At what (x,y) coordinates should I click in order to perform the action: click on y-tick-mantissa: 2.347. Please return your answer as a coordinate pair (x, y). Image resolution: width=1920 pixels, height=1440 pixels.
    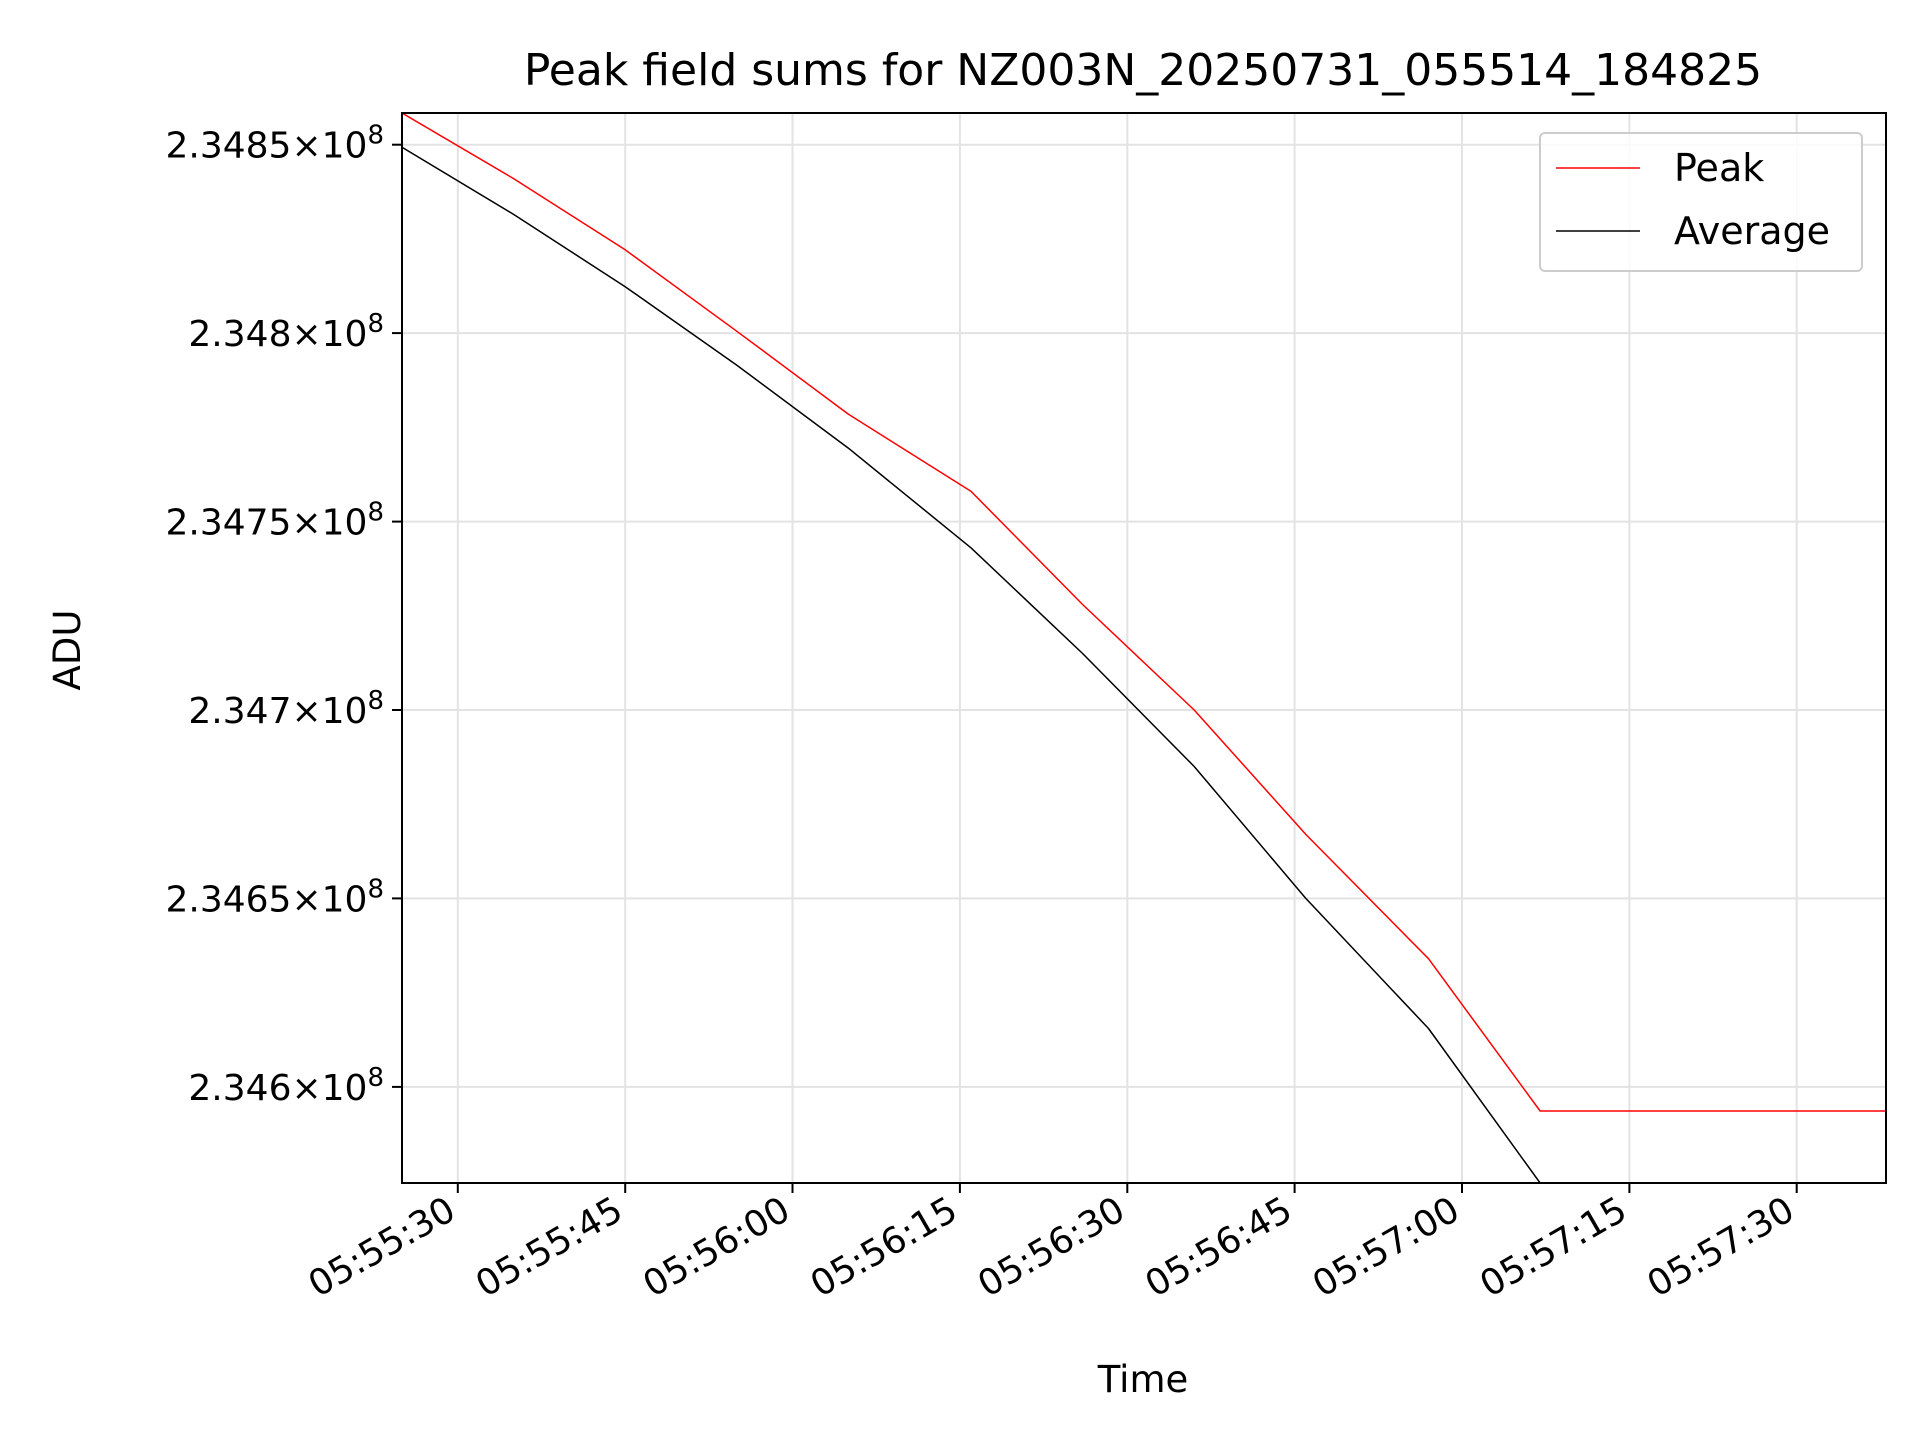
    Looking at the image, I should click on (239, 711).